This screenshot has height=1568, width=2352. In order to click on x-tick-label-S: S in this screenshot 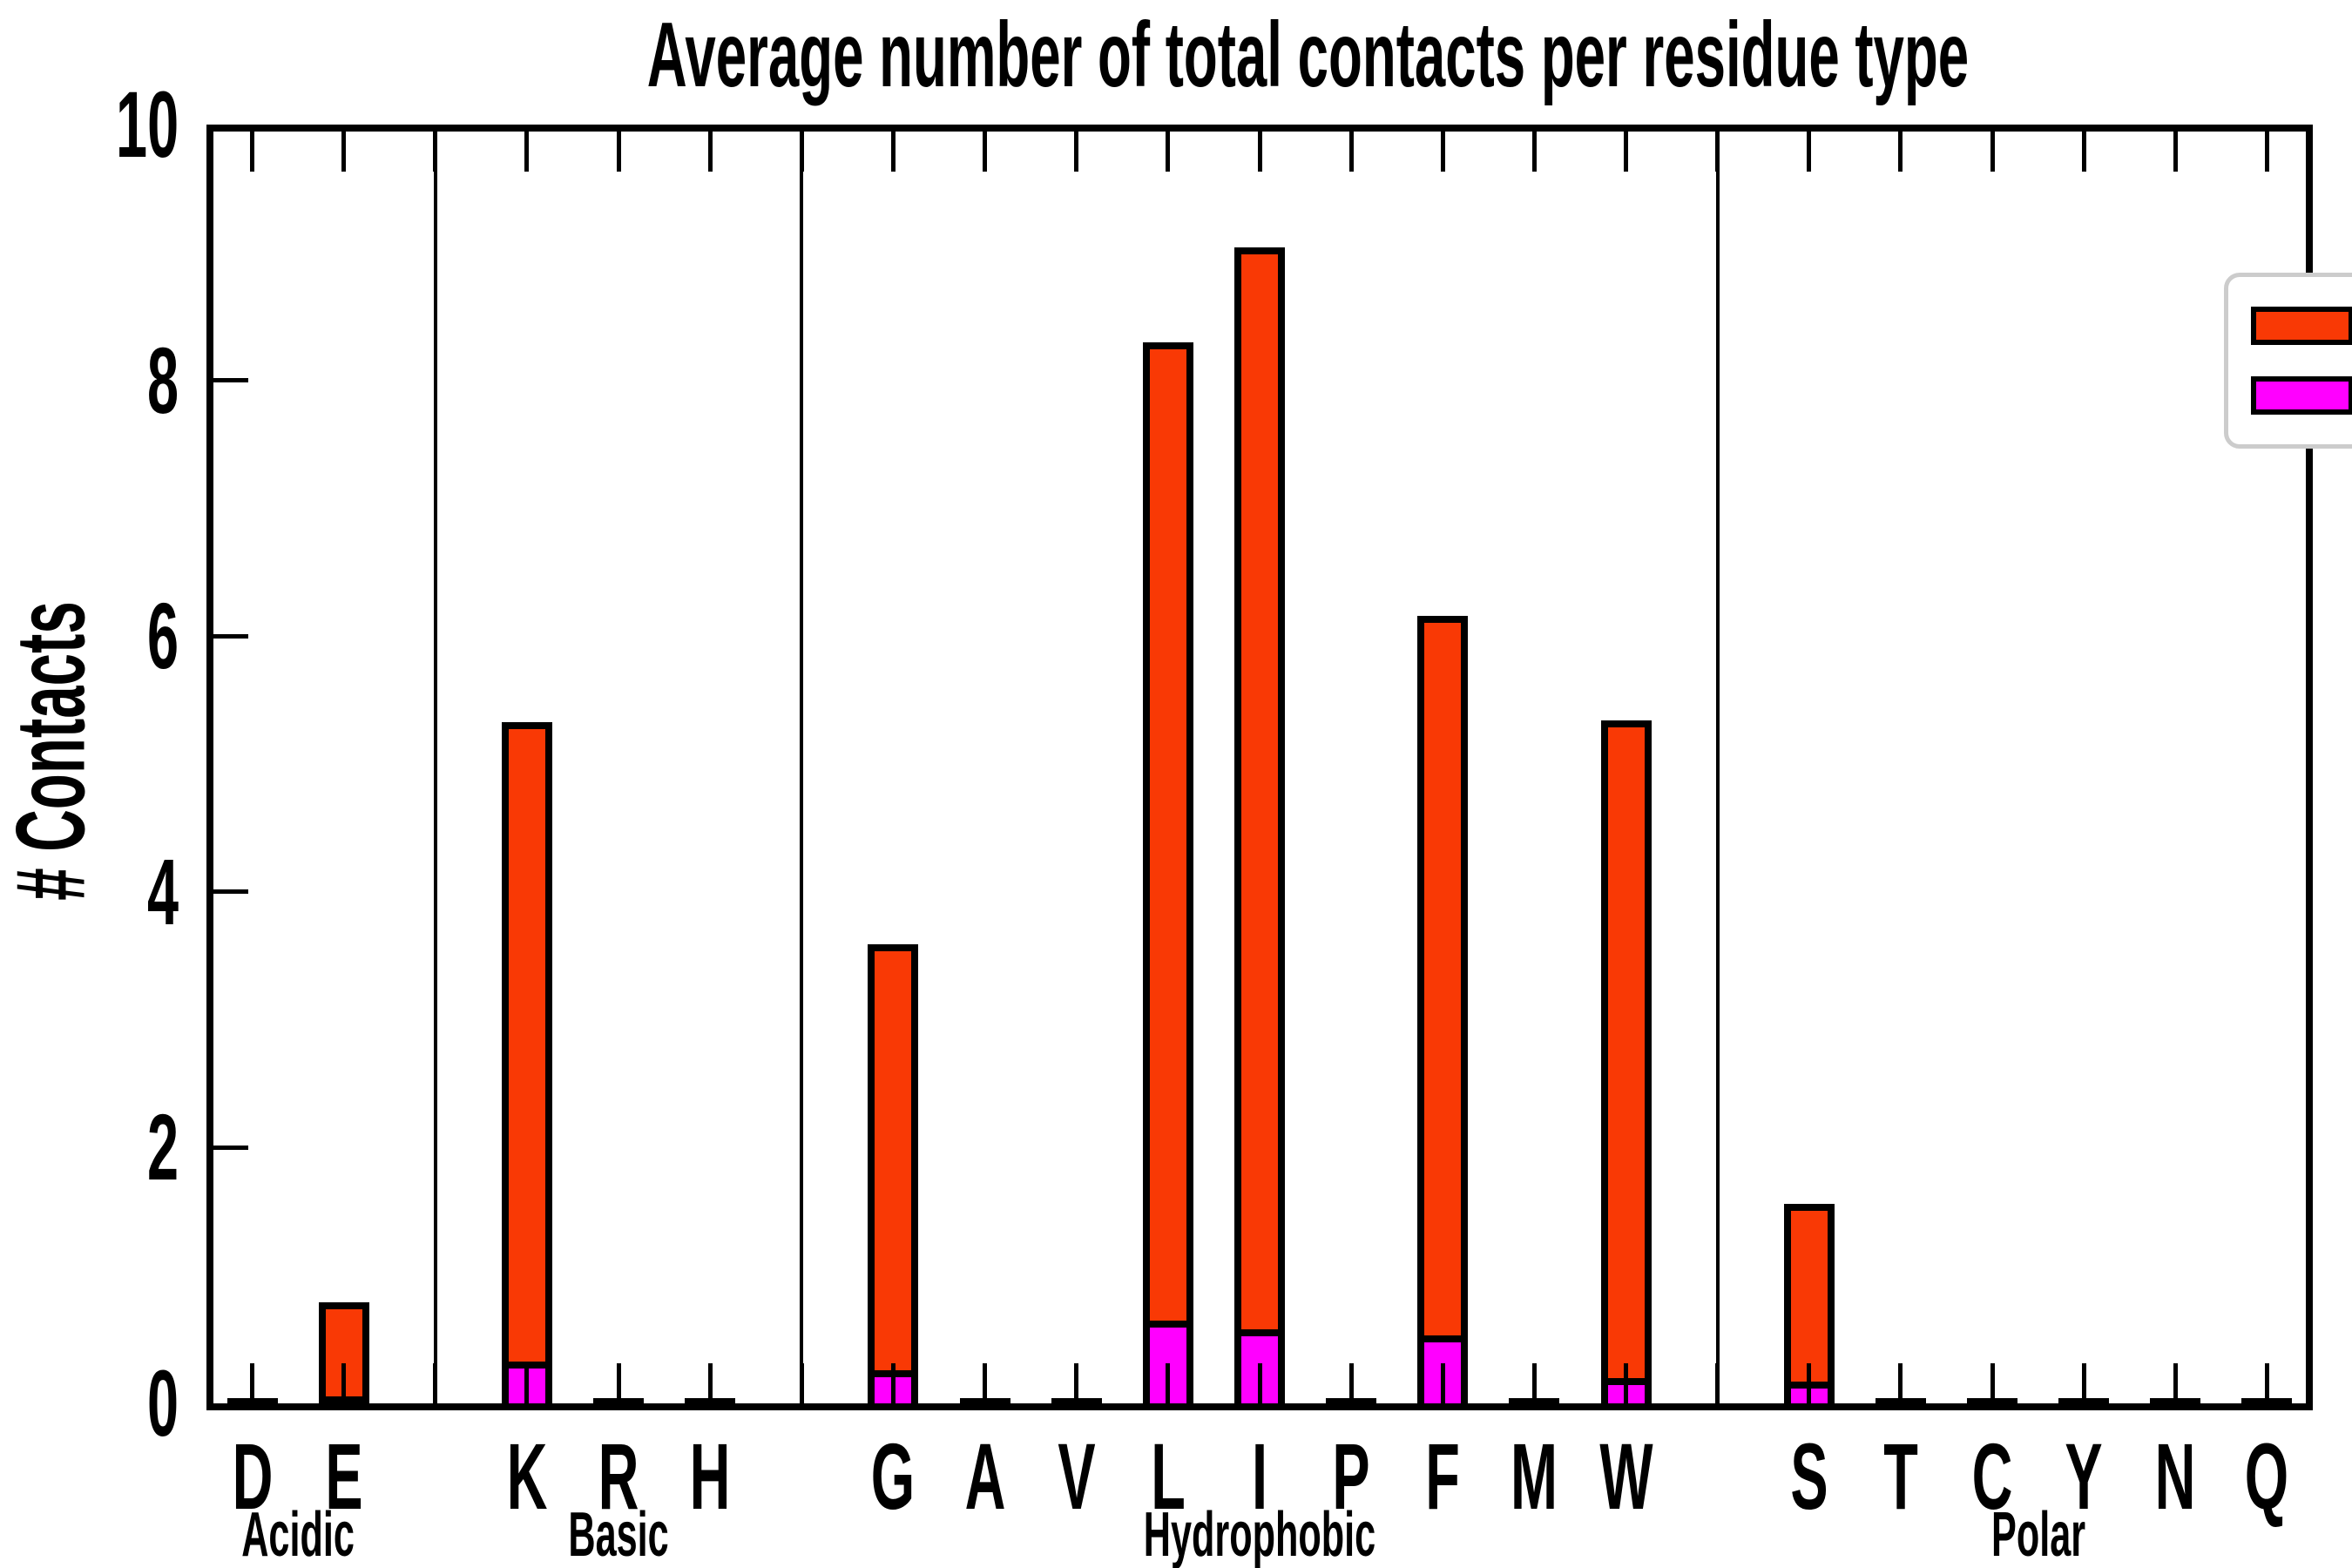, I will do `click(1809, 1476)`.